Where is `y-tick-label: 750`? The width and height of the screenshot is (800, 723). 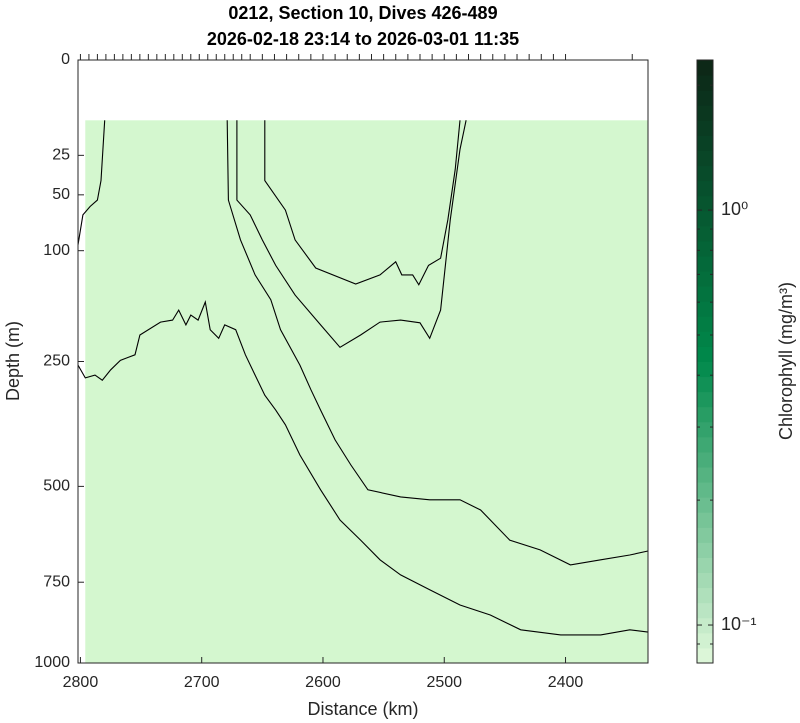 y-tick-label: 750 is located at coordinates (56, 581).